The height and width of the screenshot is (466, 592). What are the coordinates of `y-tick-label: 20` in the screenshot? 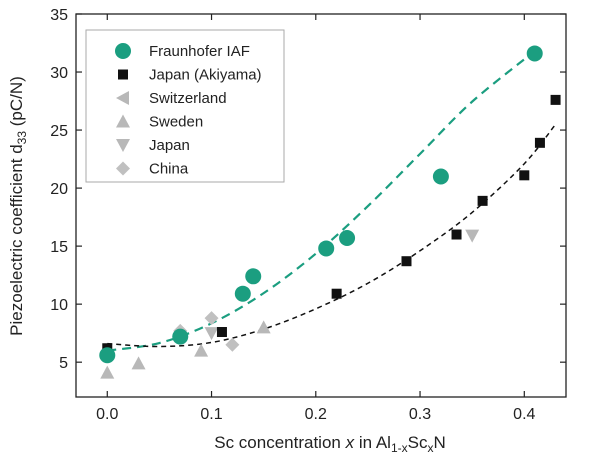 It's located at (59, 189).